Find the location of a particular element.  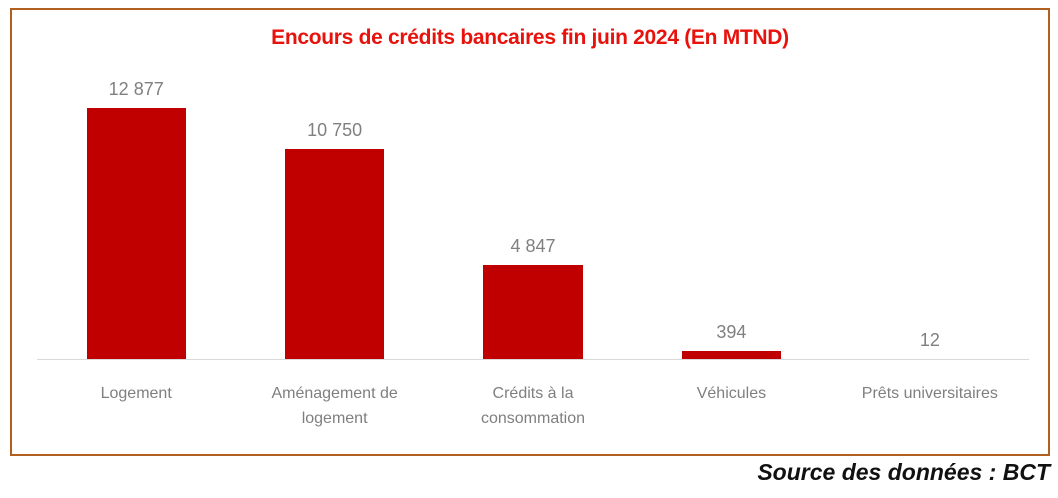

data-label-cat-2: 4 847 is located at coordinates (533, 246).